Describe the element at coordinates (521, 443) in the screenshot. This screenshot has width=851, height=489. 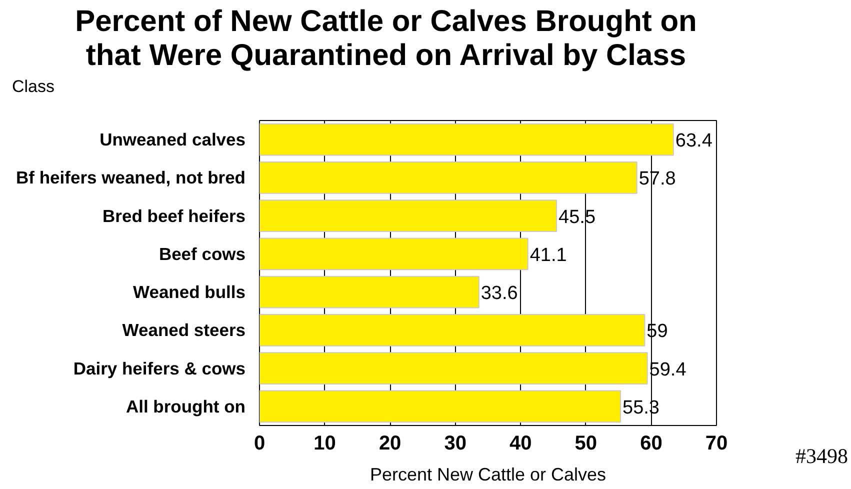
I see `x-tick-label: 40` at that location.